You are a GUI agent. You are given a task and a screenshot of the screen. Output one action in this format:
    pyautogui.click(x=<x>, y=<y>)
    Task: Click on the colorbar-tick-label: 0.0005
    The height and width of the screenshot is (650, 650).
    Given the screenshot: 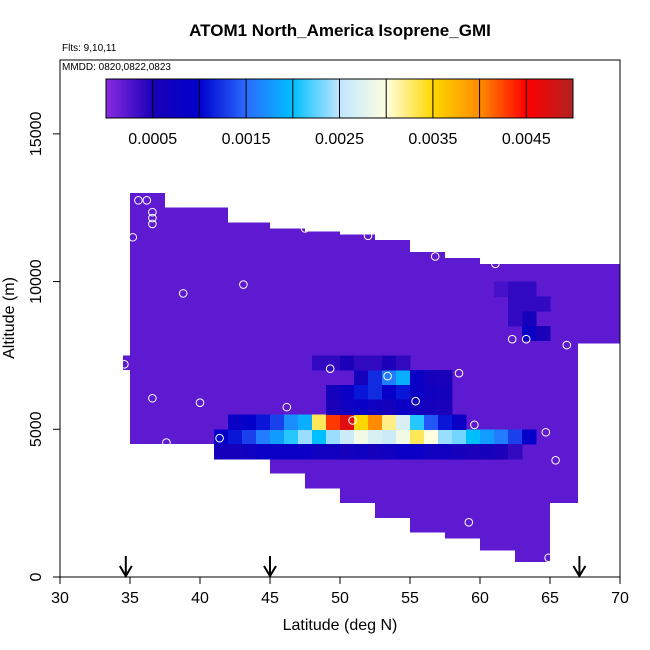 What is the action you would take?
    pyautogui.click(x=152, y=139)
    